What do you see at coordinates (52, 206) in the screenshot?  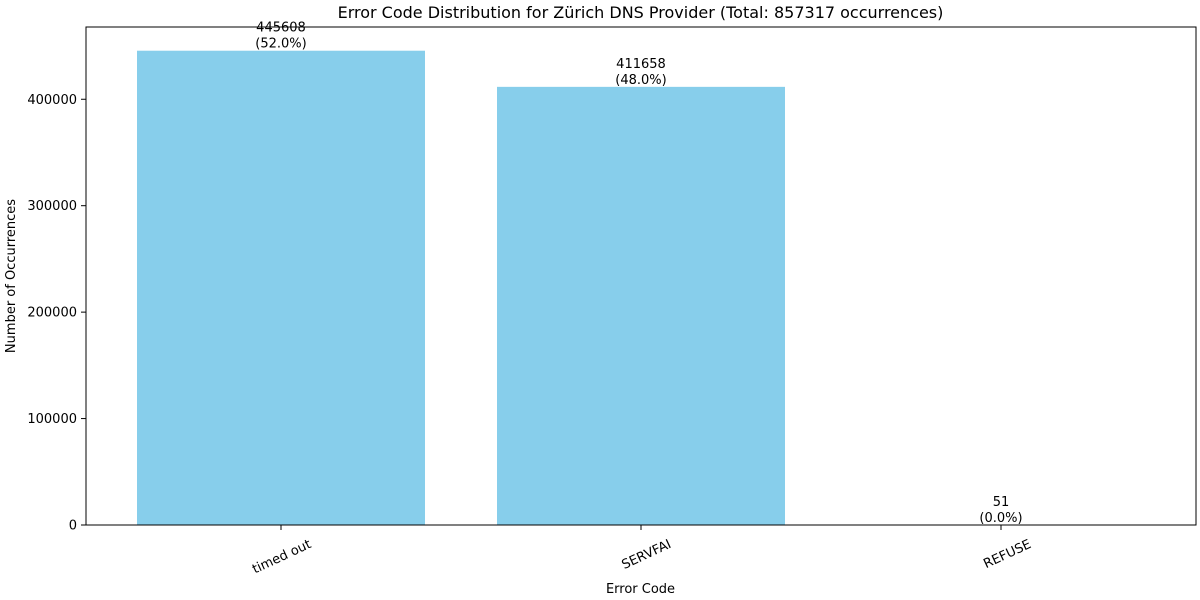 I see `y-tick-label: 300000` at bounding box center [52, 206].